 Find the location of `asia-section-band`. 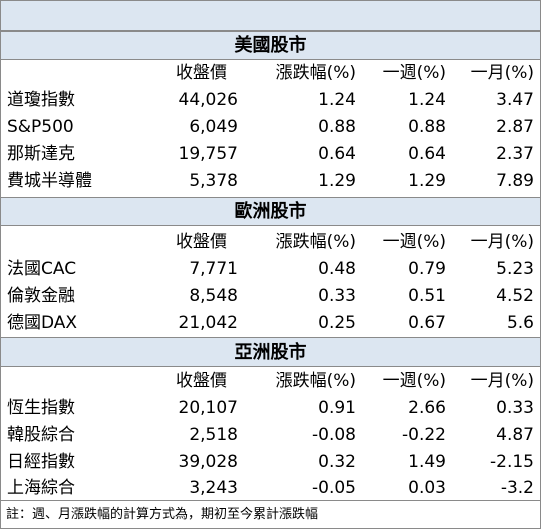

asia-section-band is located at coordinates (270, 352).